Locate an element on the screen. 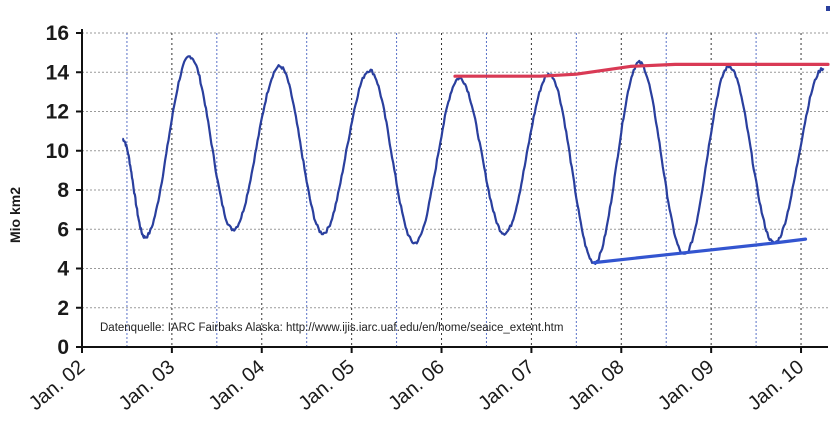 The height and width of the screenshot is (439, 831). y-tick-label: 4 is located at coordinates (63, 269).